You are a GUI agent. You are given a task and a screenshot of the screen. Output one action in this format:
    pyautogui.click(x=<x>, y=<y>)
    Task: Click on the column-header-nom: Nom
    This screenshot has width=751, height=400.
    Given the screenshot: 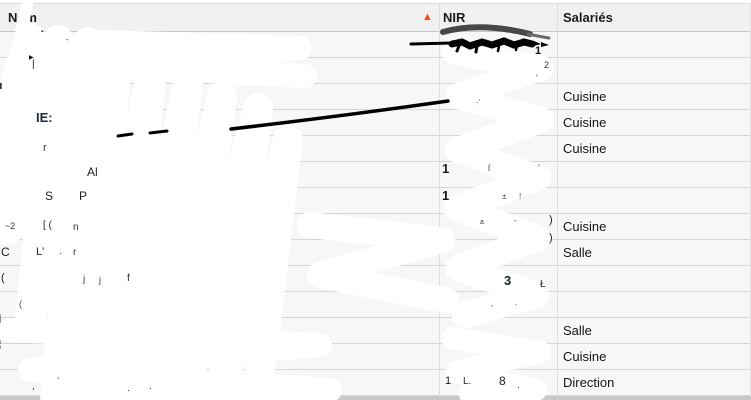 What is the action you would take?
    pyautogui.click(x=22, y=17)
    